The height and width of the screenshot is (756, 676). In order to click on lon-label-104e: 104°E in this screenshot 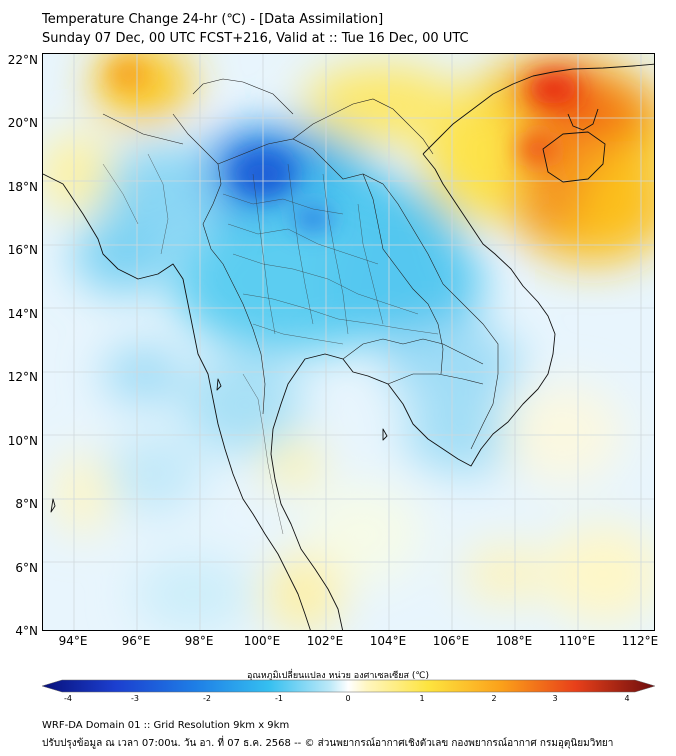, I will do `click(388, 641)`.